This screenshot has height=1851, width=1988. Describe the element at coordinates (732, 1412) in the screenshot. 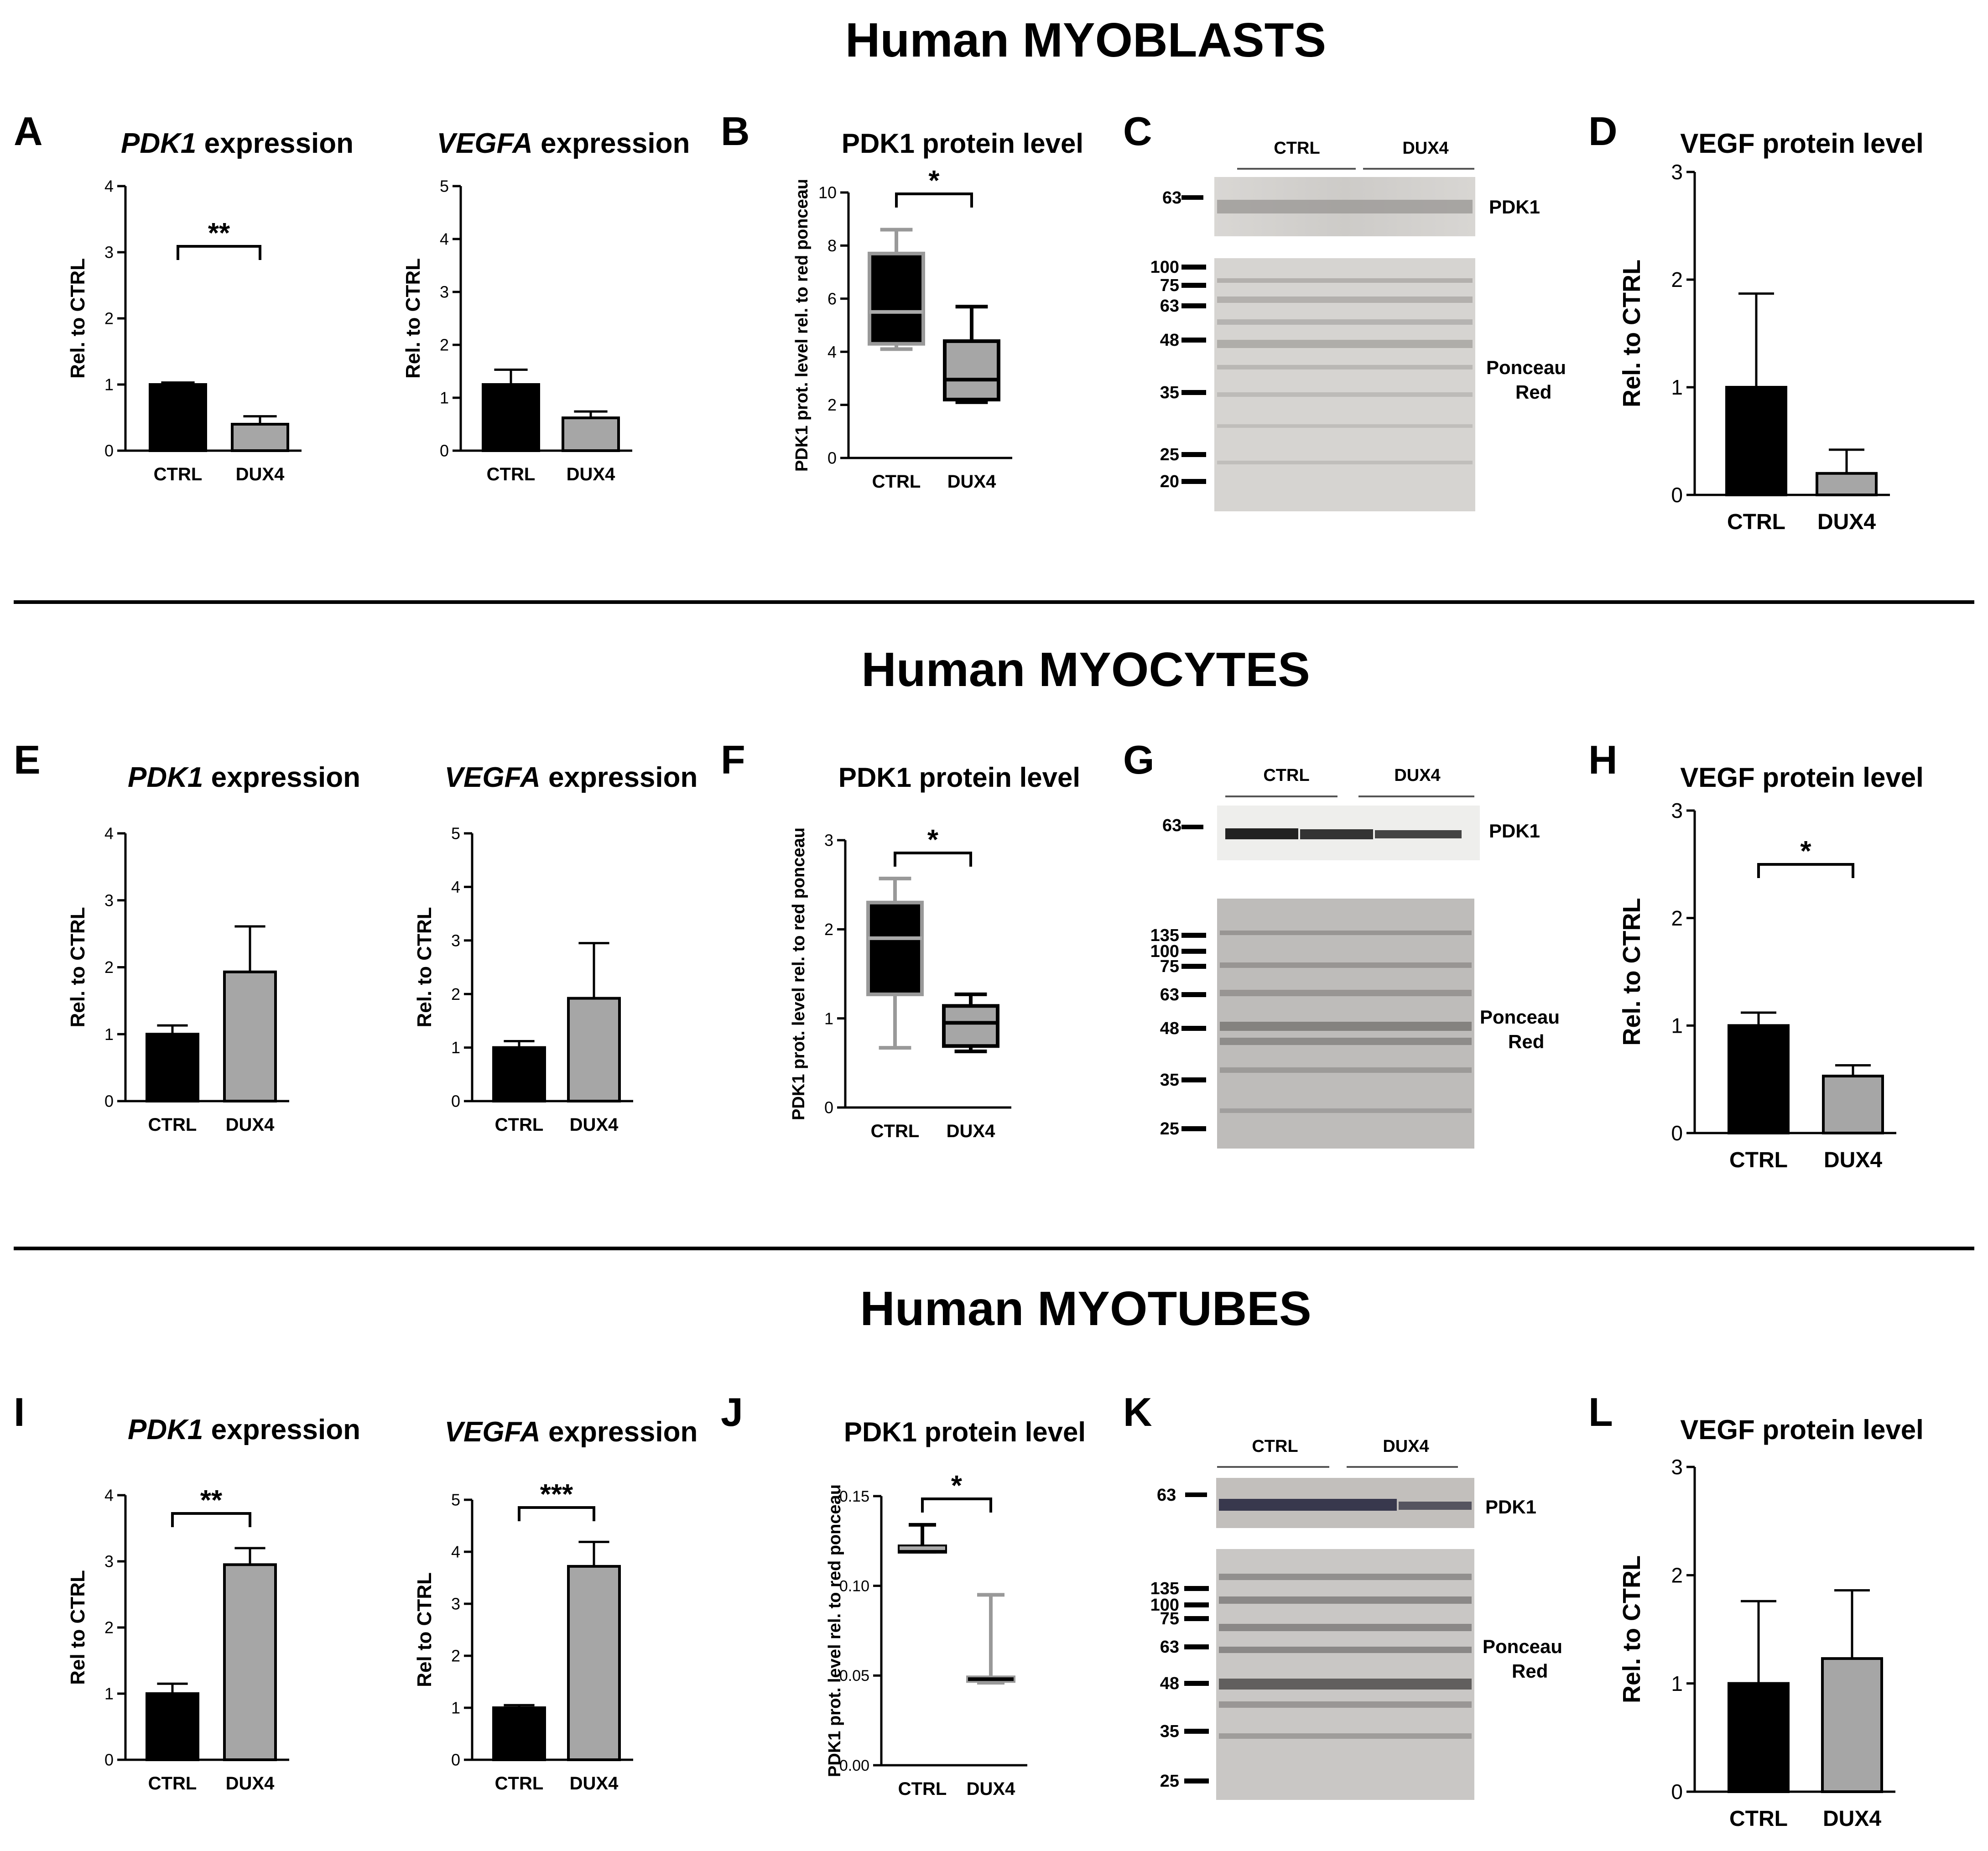

I see `panel-letter-j: J` at that location.